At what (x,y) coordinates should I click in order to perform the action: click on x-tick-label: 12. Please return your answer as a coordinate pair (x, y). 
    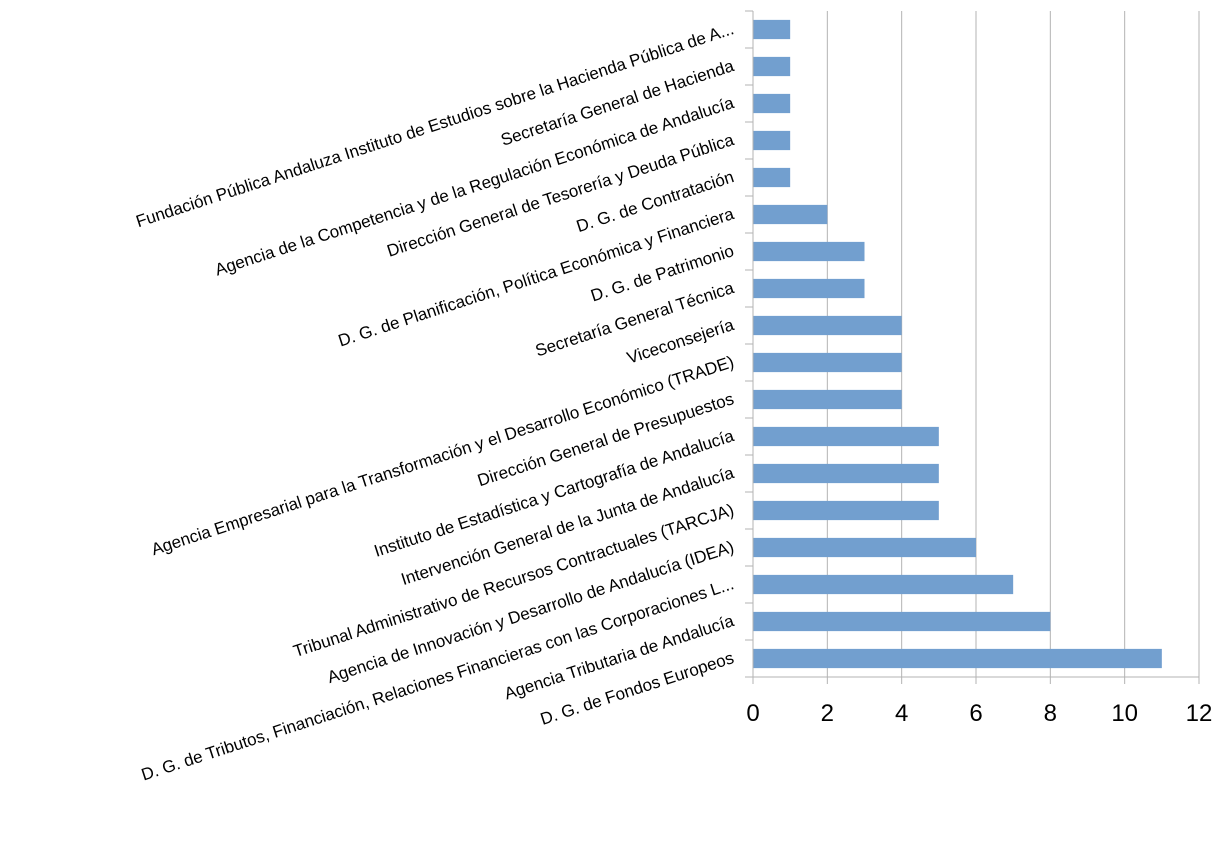
    Looking at the image, I should click on (1199, 713).